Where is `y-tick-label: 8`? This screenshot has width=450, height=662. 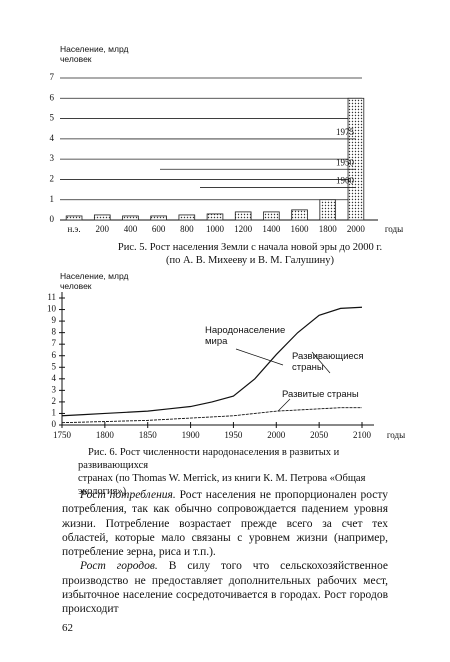 y-tick-label: 8 is located at coordinates (54, 332).